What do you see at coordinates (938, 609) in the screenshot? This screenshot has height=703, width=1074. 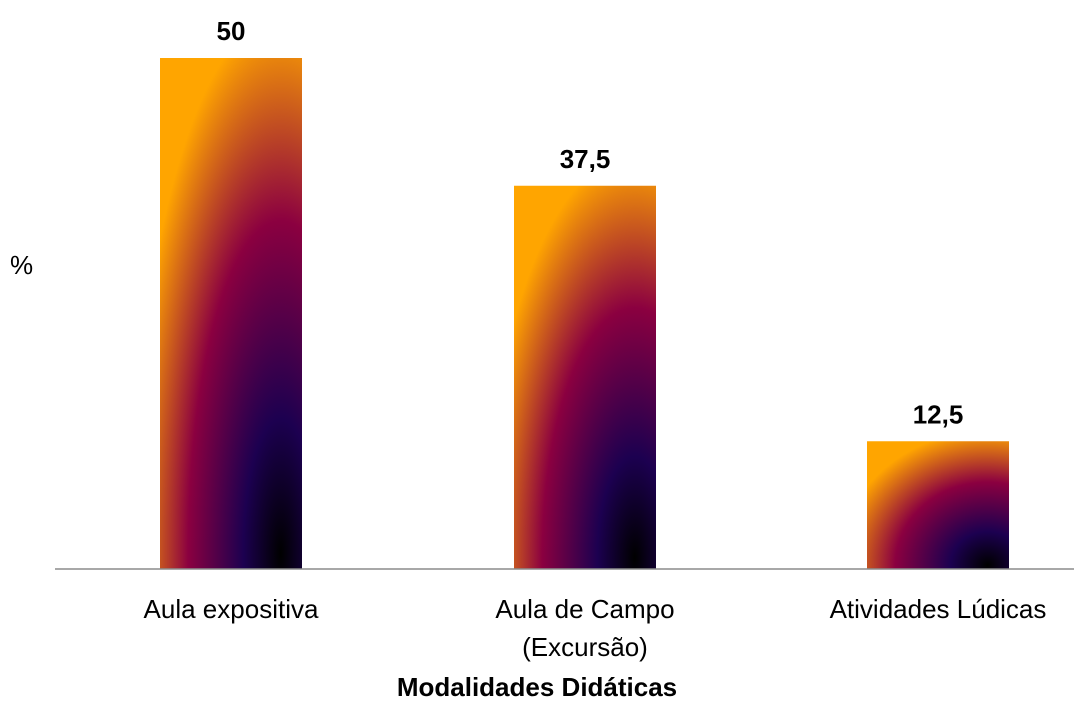 I see `category-label-3: Atividades Lúdicas` at bounding box center [938, 609].